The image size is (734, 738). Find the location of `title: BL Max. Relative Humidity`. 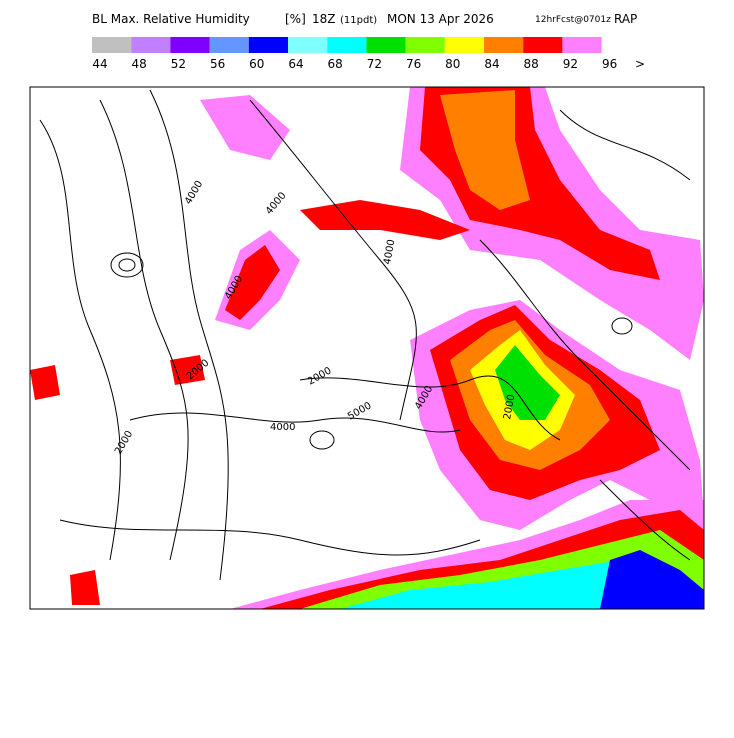

title: BL Max. Relative Humidity is located at coordinates (171, 19).